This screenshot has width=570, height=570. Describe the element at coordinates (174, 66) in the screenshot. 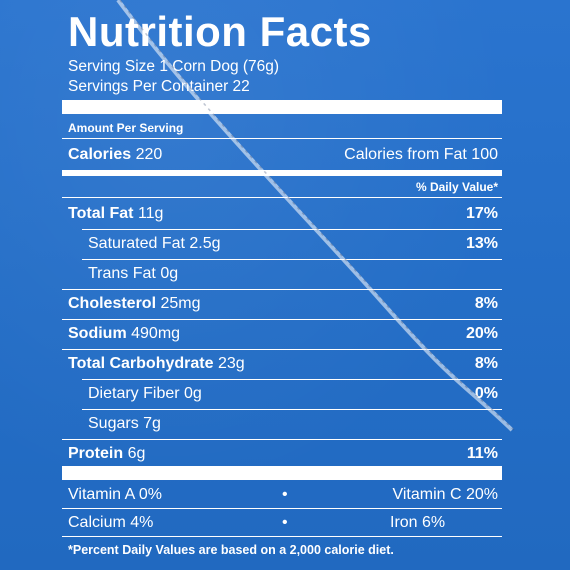

I see `serving-size: Serving Size 1 Corn Dog (76g)` at that location.